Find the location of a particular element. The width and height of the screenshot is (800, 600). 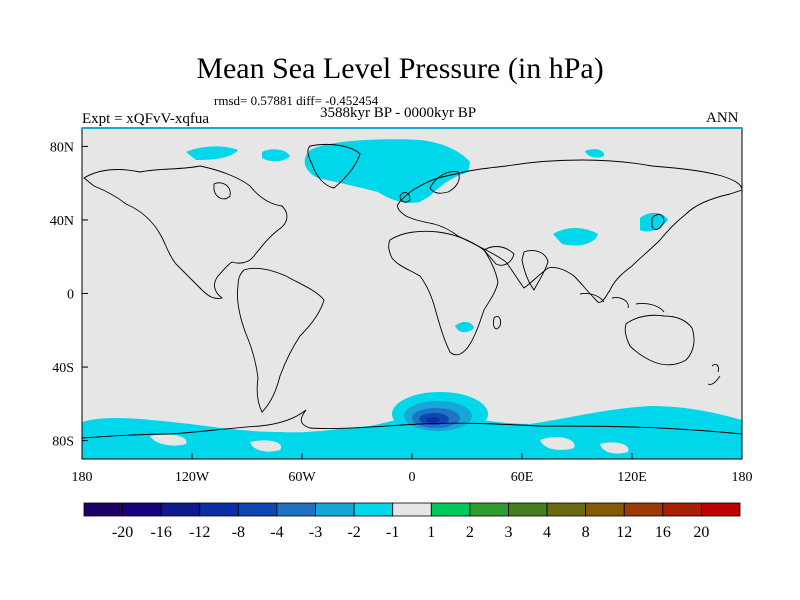

x-tick-label: 60E is located at coordinates (522, 477).